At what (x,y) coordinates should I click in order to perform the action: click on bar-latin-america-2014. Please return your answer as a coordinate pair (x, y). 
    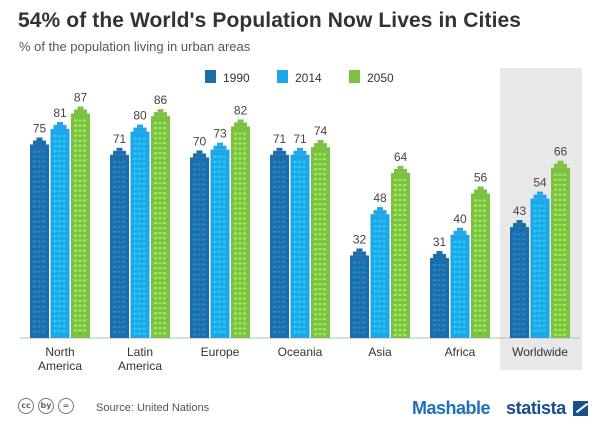
    Looking at the image, I should click on (140, 231).